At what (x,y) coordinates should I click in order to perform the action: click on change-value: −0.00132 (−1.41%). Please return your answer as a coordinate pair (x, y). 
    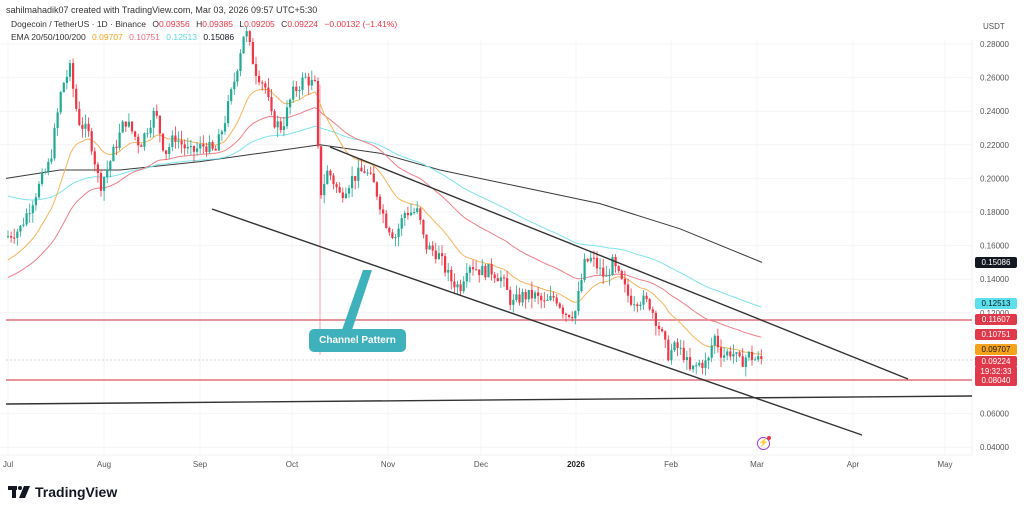
    Looking at the image, I should click on (361, 24).